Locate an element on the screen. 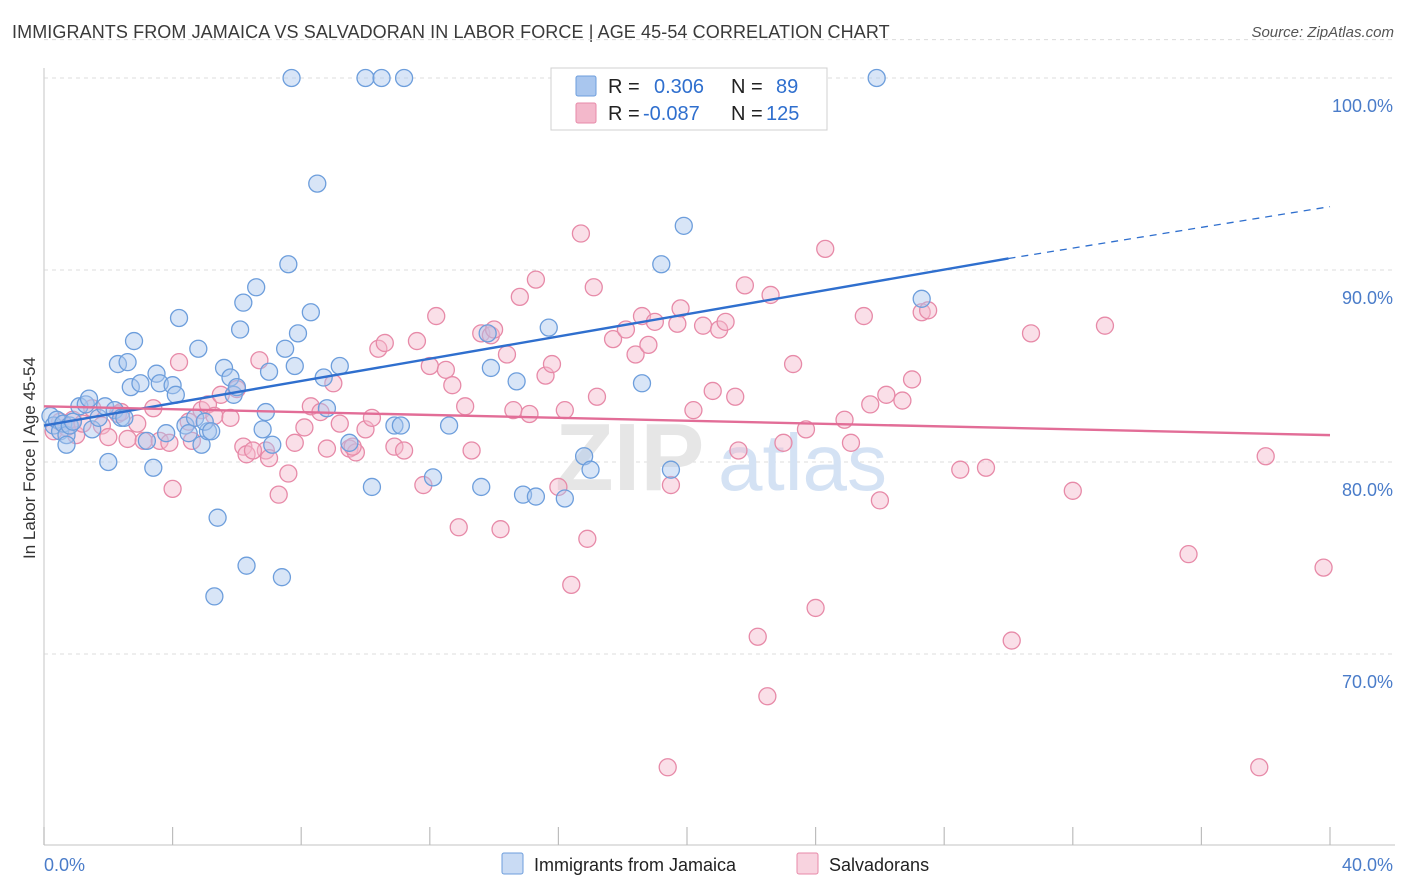 The image size is (1406, 892). legend-r-value-2: -0.087 is located at coordinates (671, 114).